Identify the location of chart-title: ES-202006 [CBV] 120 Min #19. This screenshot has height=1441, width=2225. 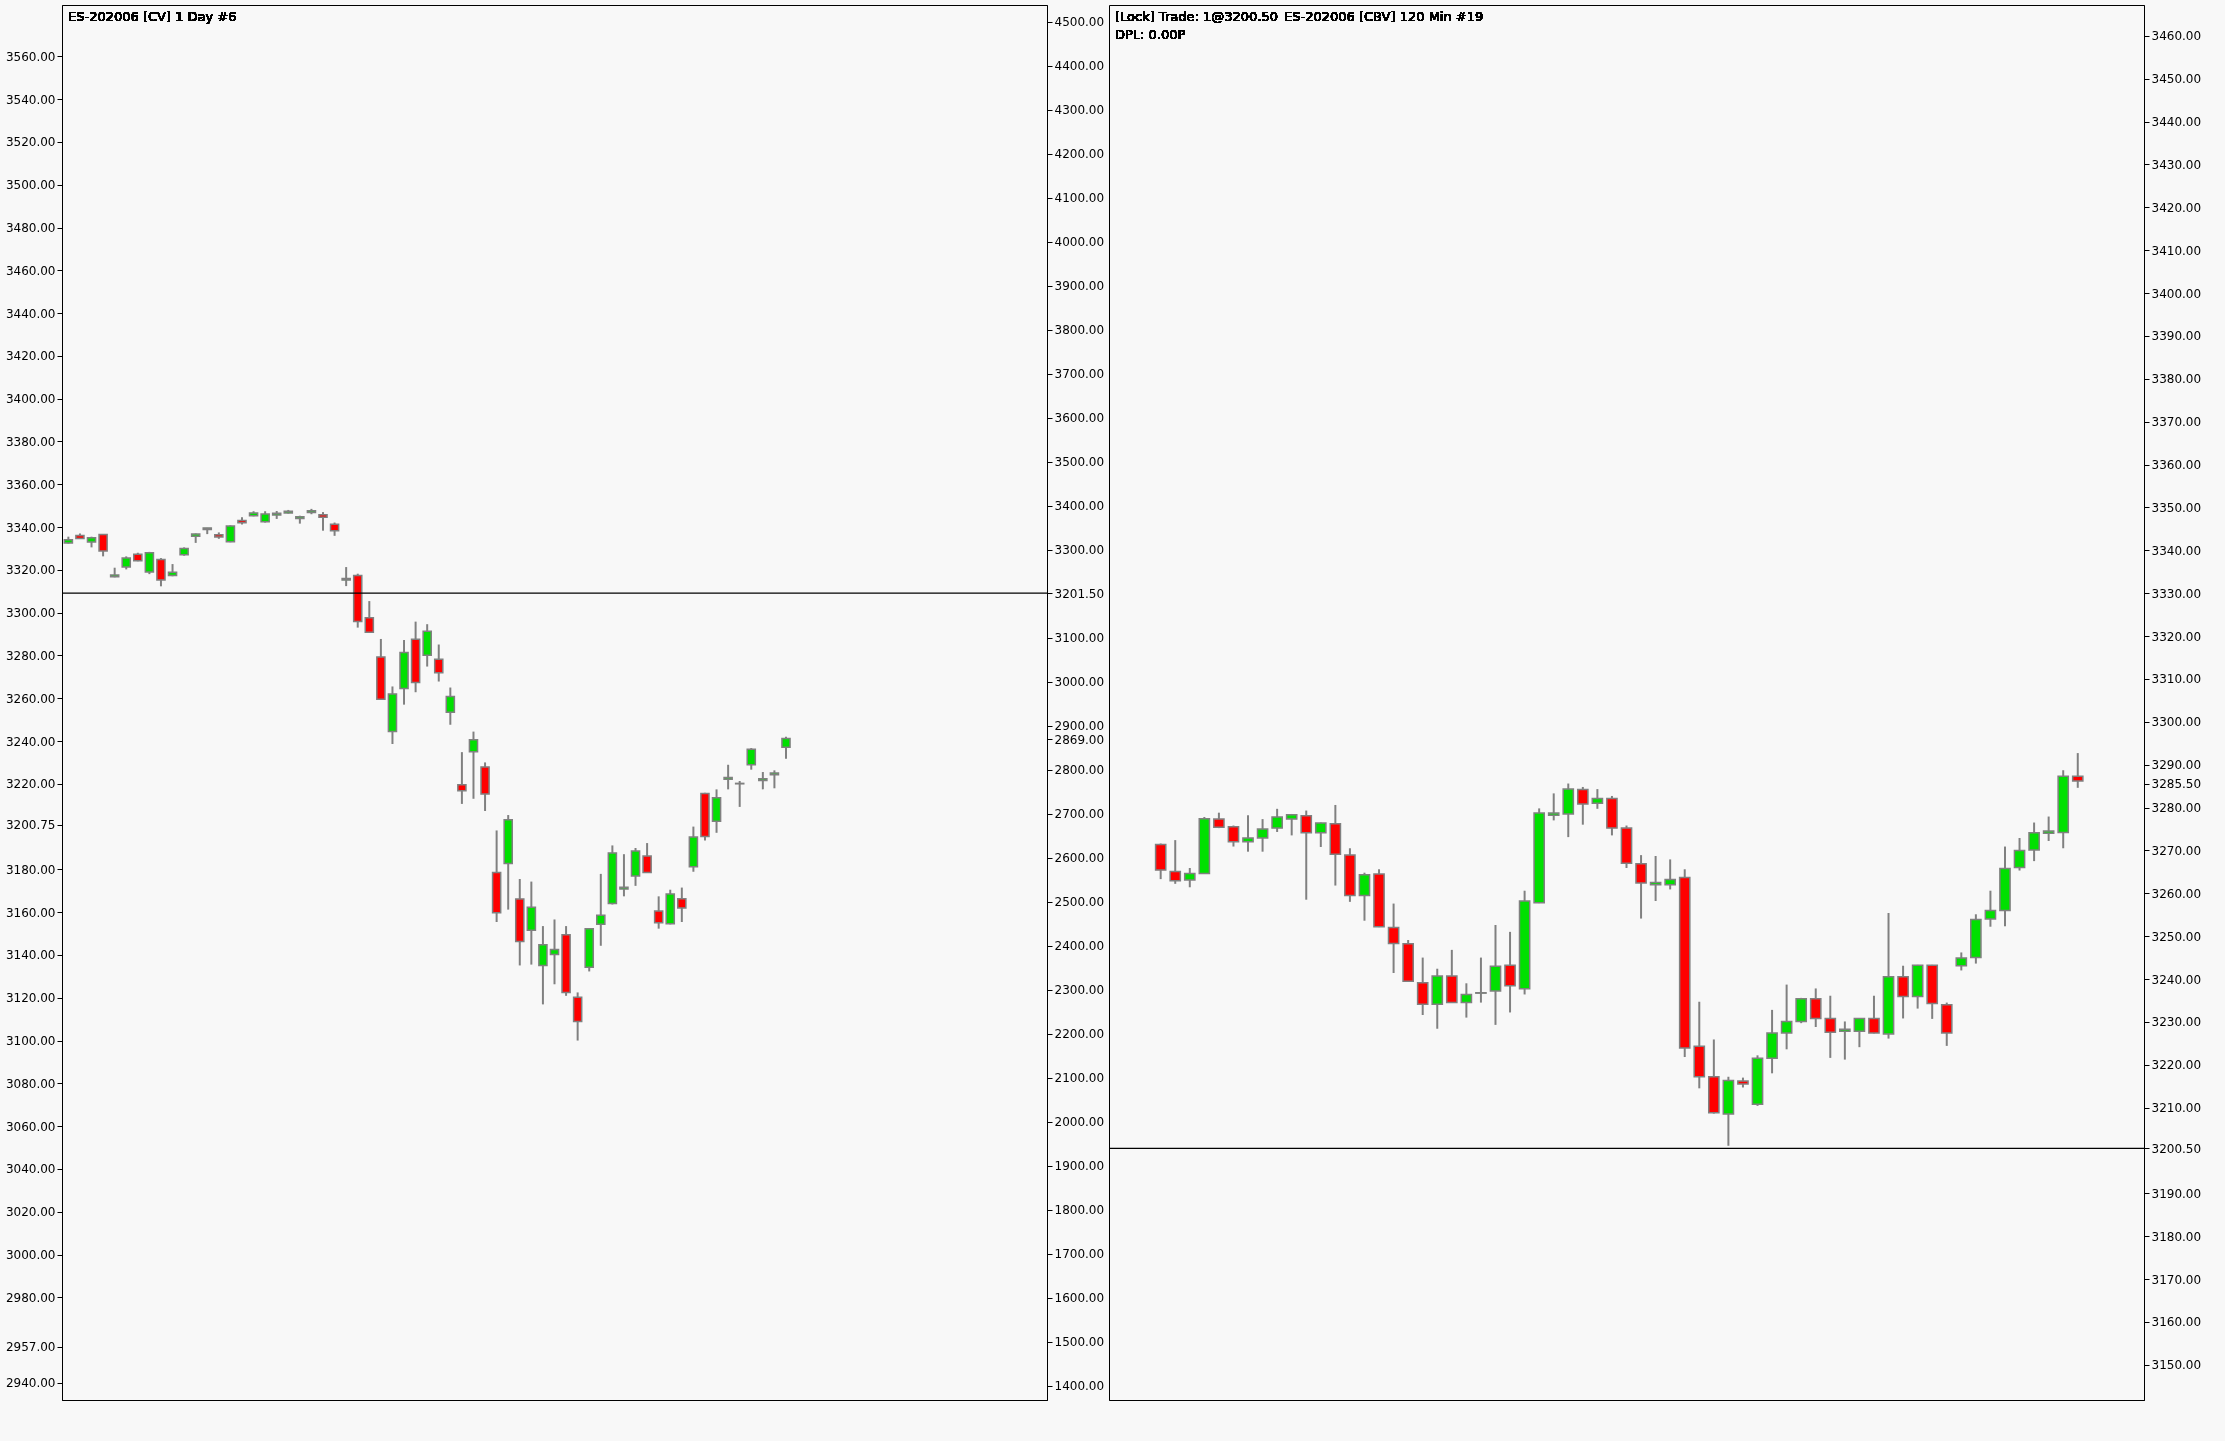
(1384, 16).